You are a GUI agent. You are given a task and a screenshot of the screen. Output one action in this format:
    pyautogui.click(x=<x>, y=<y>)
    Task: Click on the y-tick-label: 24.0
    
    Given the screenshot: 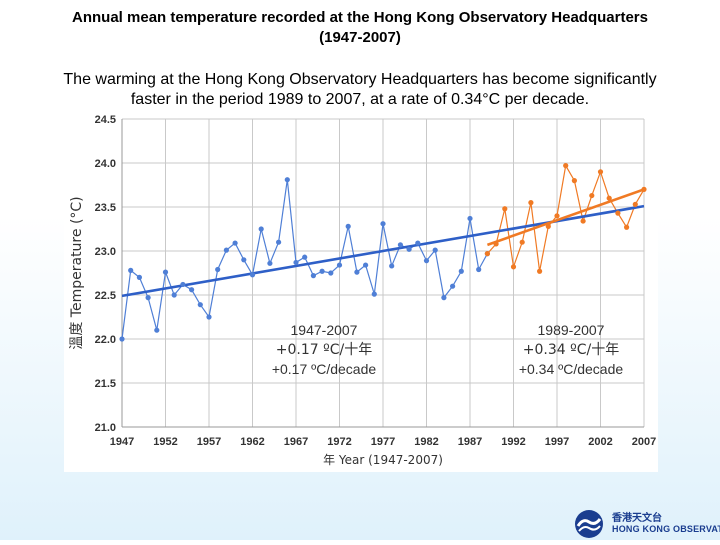 What is the action you would take?
    pyautogui.click(x=105, y=164)
    